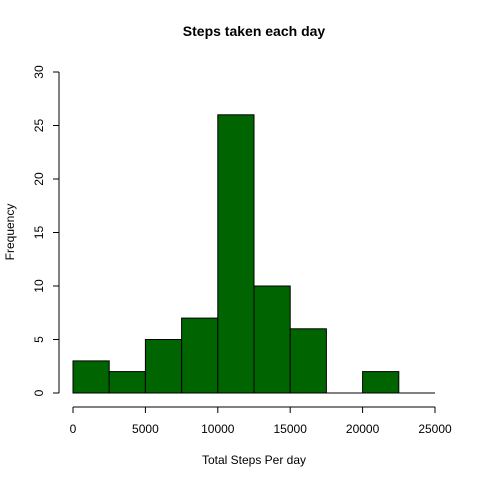 The width and height of the screenshot is (480, 480). I want to click on y-tick-label-3: 15, so click(39, 233).